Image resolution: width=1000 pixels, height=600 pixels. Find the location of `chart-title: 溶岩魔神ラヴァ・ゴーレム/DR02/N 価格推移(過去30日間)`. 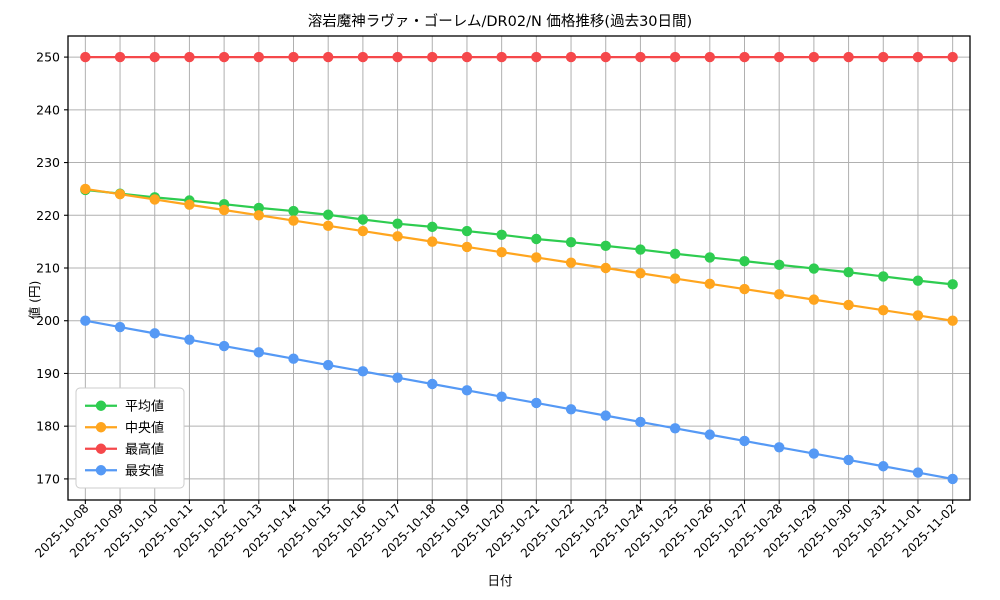

chart-title: 溶岩魔神ラヴァ・ゴーレム/DR02/N 価格推移(過去30日間) is located at coordinates (500, 22).